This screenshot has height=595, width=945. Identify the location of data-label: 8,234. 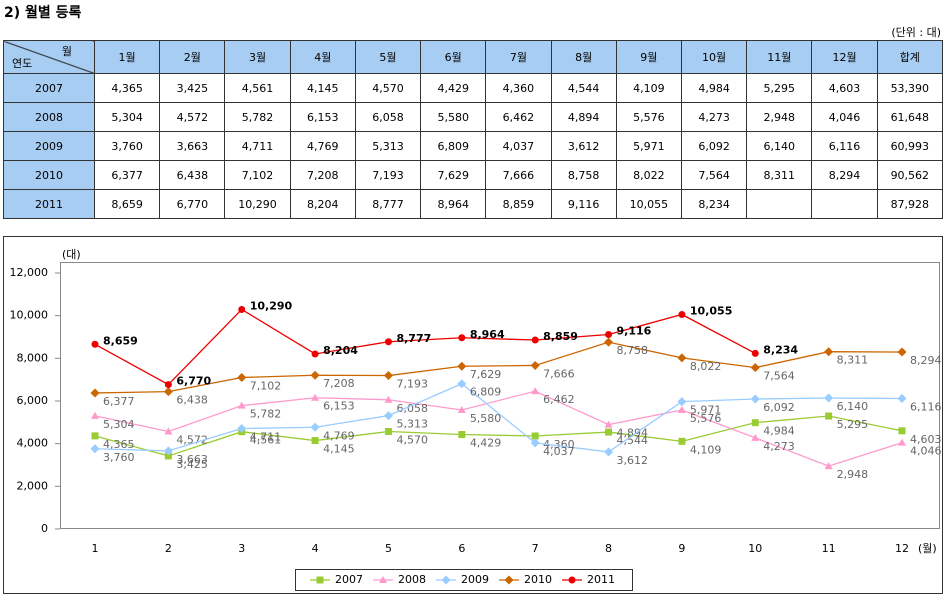
(780, 349).